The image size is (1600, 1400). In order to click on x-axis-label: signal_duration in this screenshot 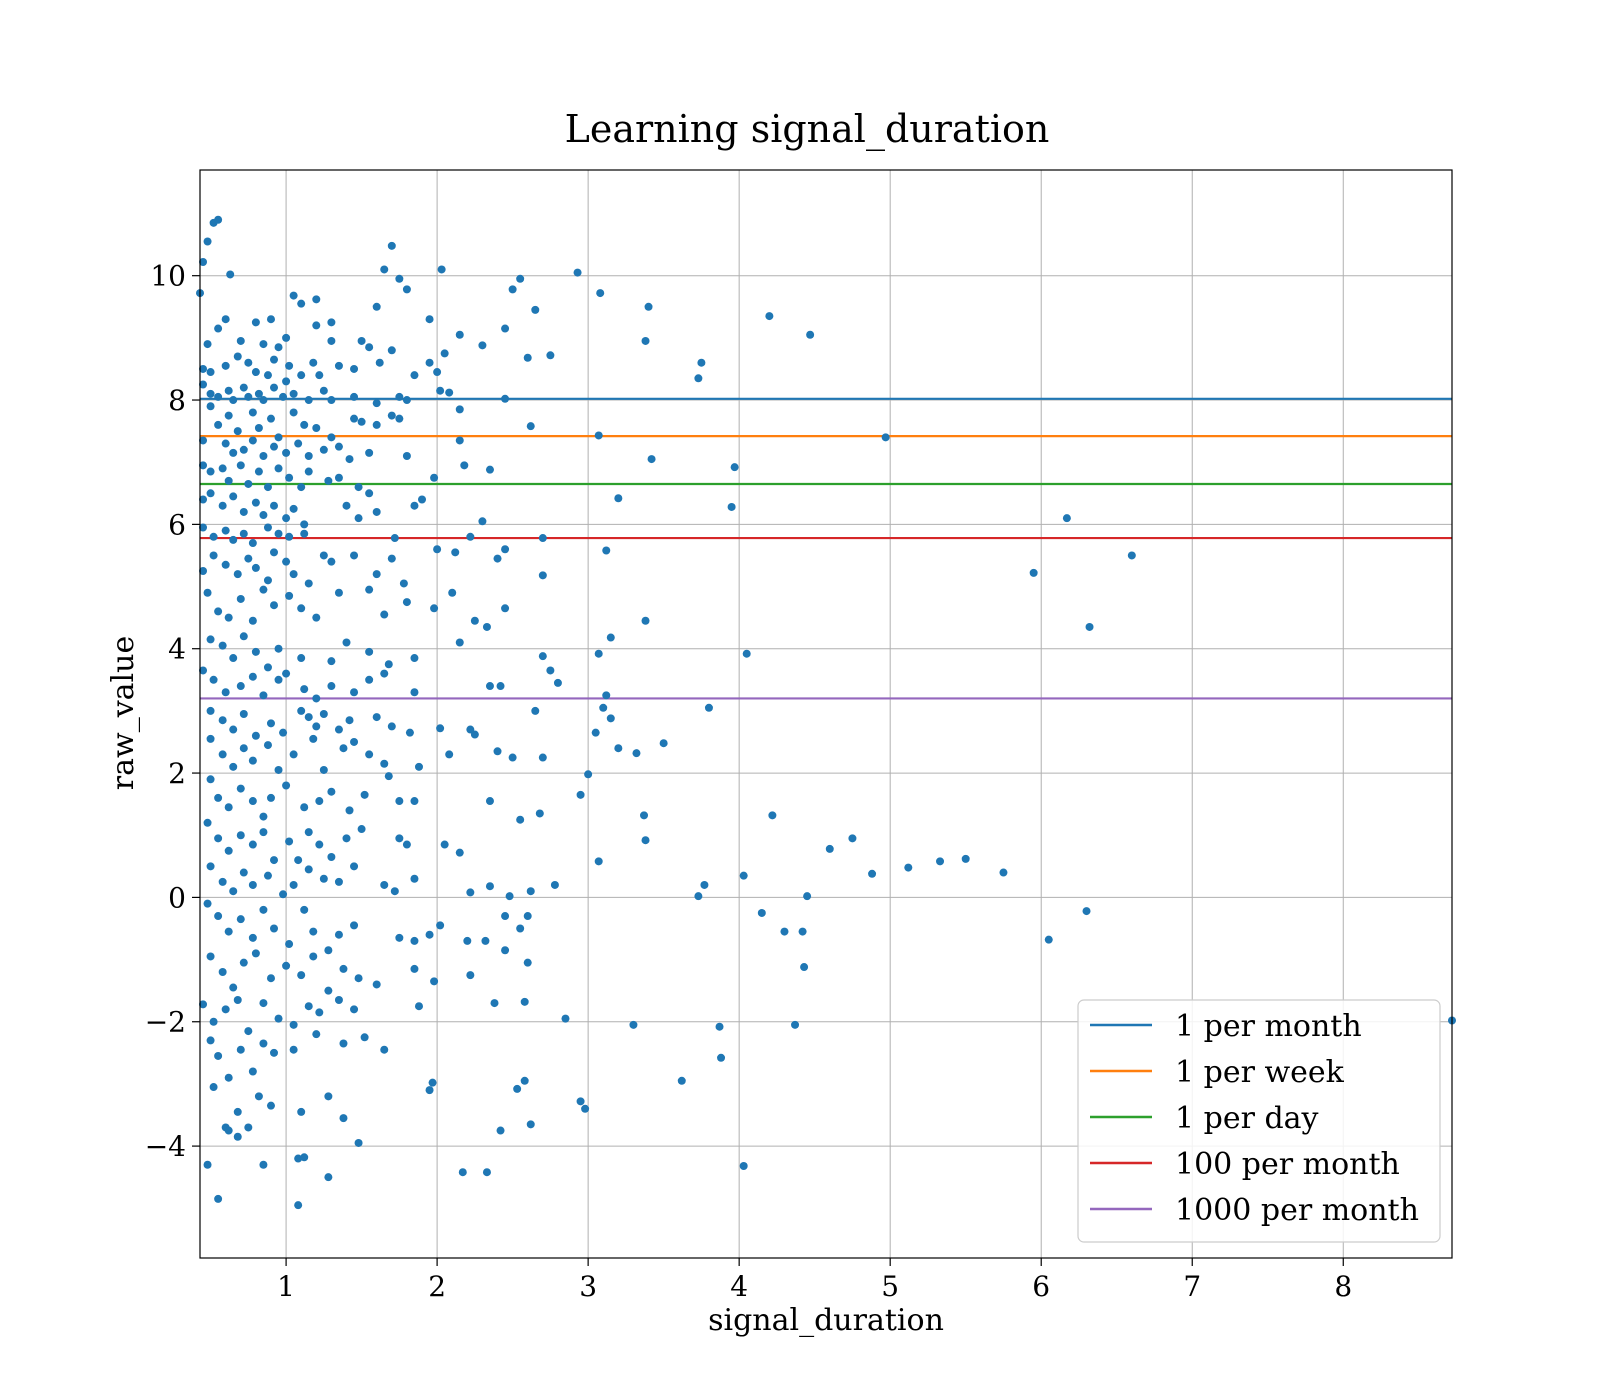, I will do `click(826, 1320)`.